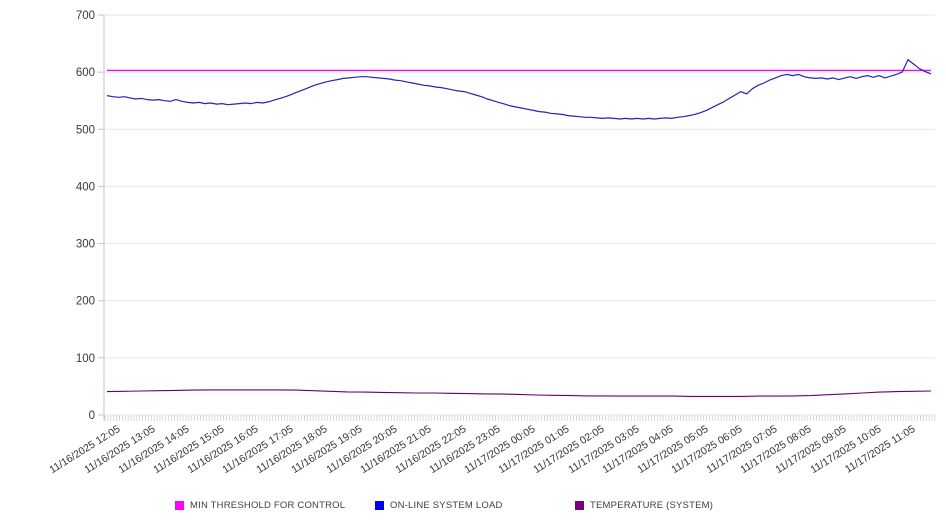 This screenshot has width=946, height=526. I want to click on series-line-on-line-system-load, so click(519, 89).